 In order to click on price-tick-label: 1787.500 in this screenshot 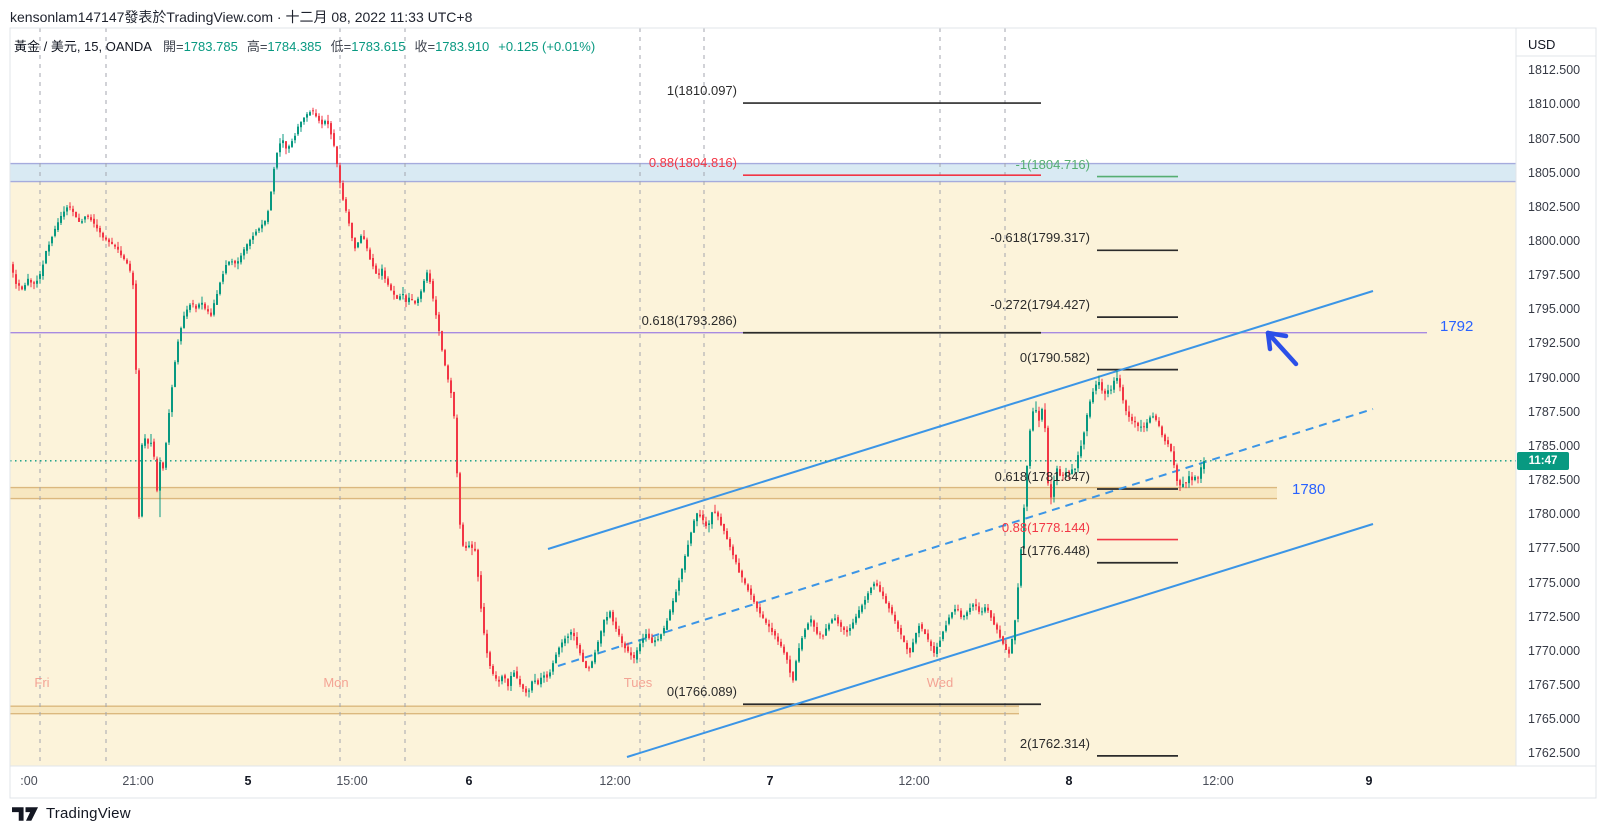, I will do `click(1554, 411)`.